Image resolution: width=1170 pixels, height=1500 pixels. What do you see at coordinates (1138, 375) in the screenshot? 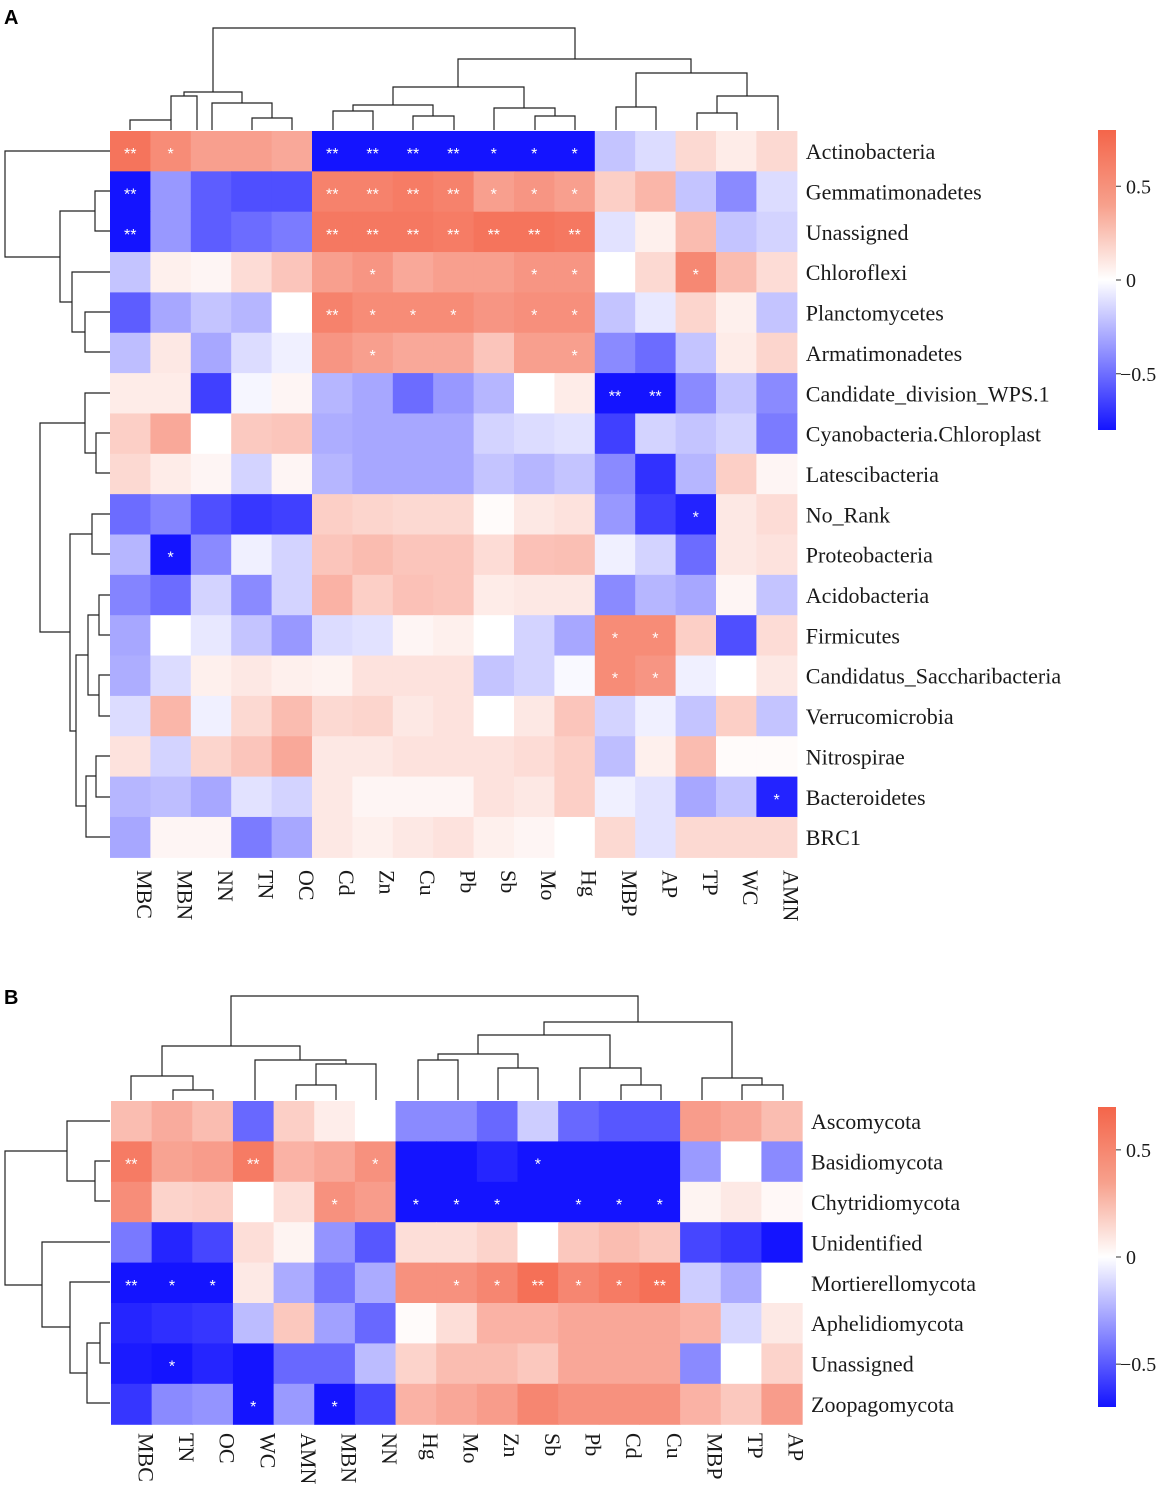
I see `colorbar-tick-label: −0.5` at bounding box center [1138, 375].